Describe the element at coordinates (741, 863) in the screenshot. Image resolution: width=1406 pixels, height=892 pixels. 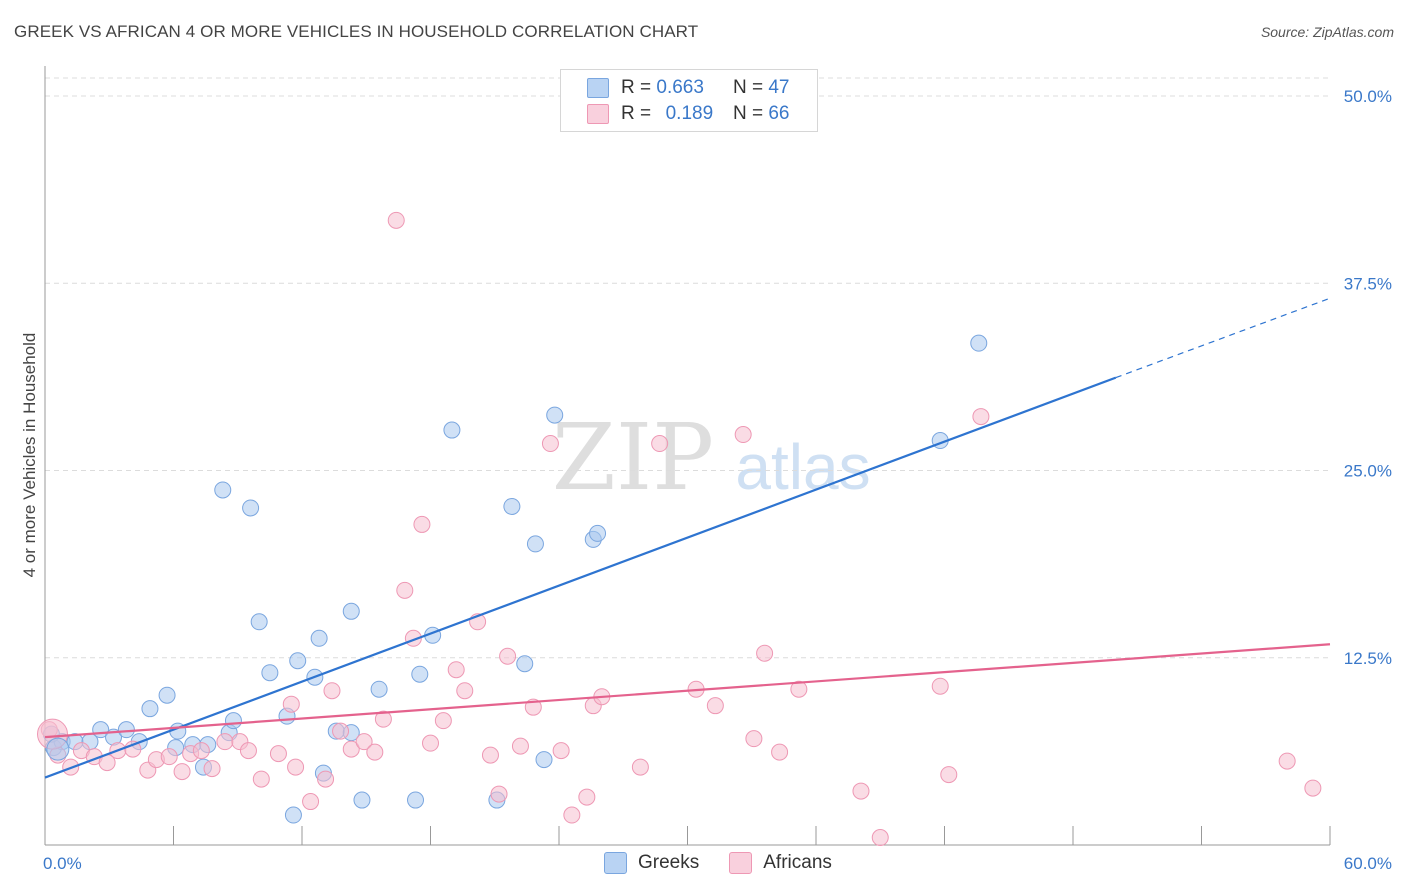
I see `bottom-legend-swatch-africans` at that location.